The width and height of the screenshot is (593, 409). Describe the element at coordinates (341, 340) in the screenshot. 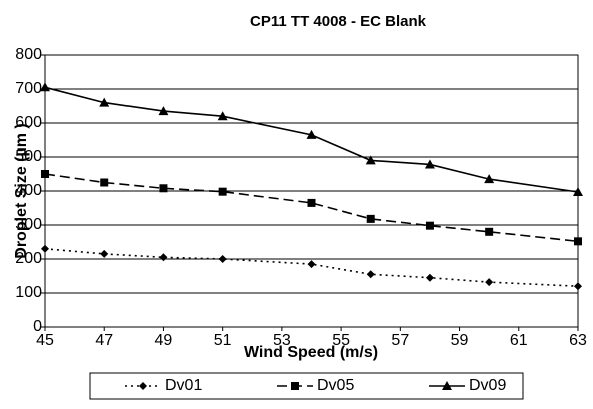

I see `x-tick-label: 55` at that location.